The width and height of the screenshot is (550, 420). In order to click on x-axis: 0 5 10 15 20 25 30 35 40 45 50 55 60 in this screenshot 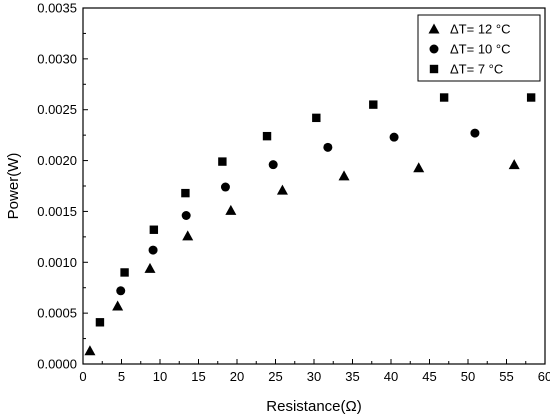, I will do `click(314, 371)`.